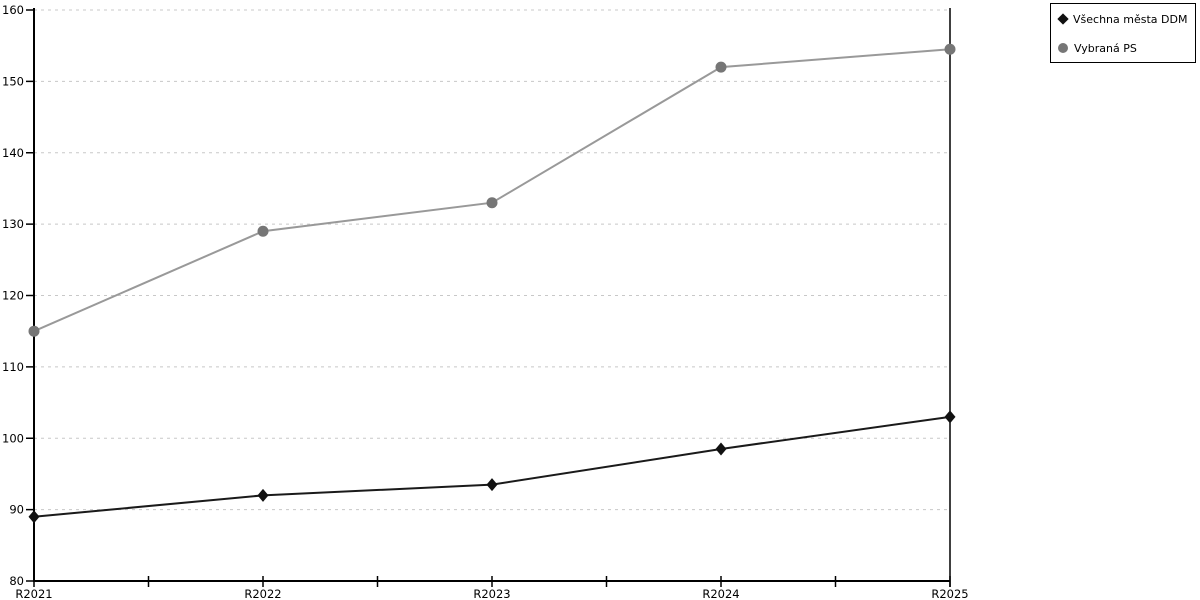 The height and width of the screenshot is (600, 1200). What do you see at coordinates (1130, 19) in the screenshot?
I see `legend-label: Všechna města DDM` at bounding box center [1130, 19].